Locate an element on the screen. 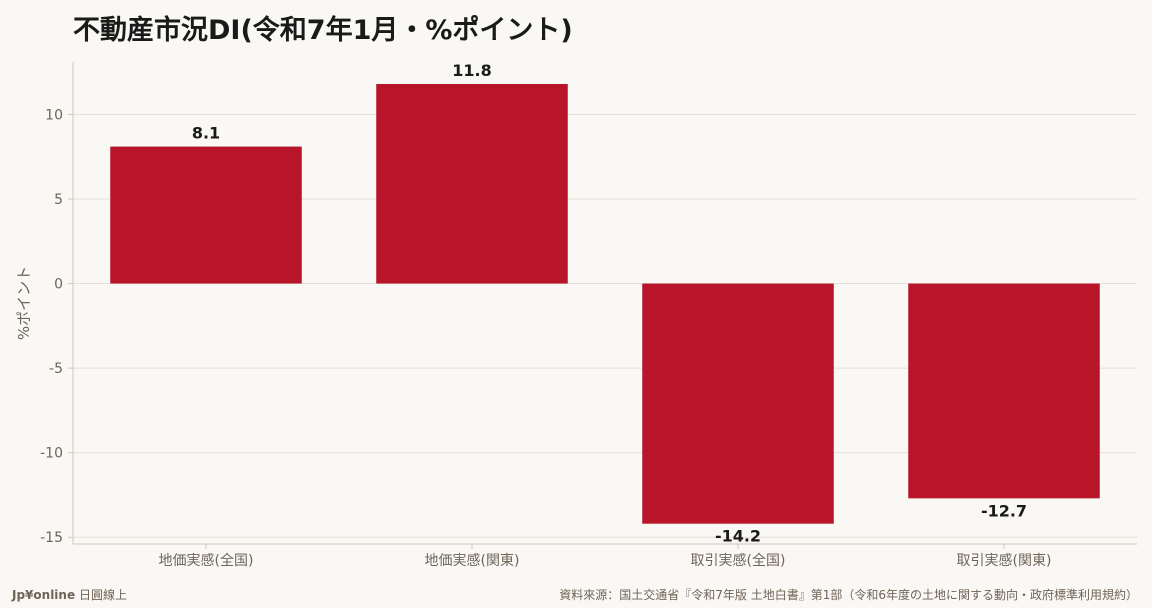 The width and height of the screenshot is (1152, 608). y-tick-label: -15 is located at coordinates (51, 538).